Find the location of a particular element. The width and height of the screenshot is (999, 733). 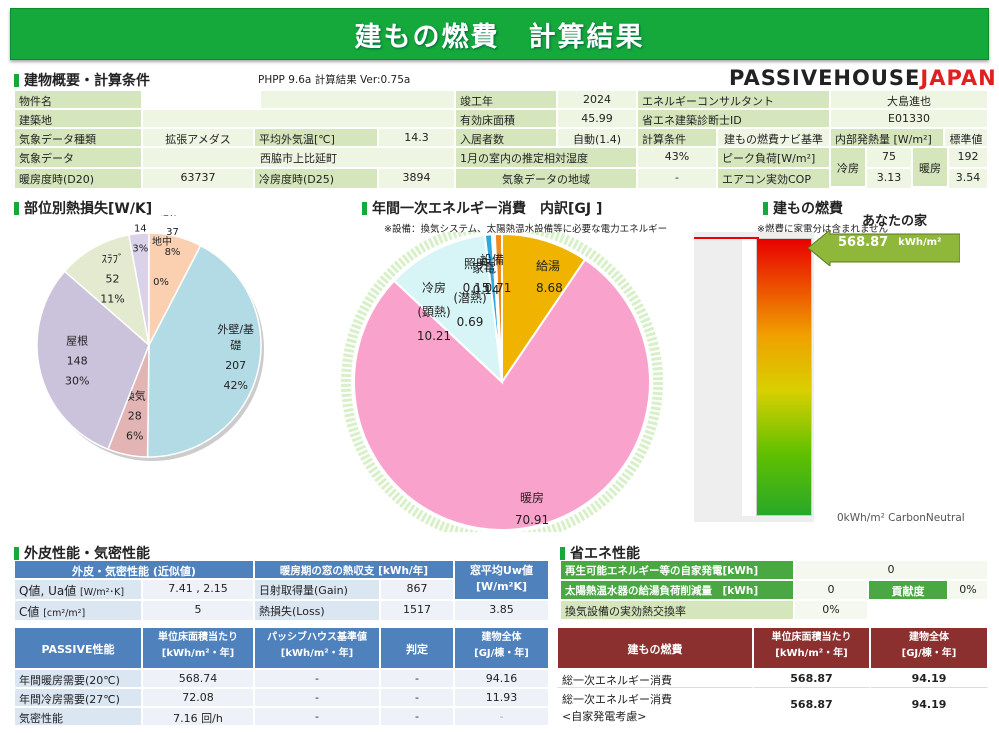

passive-row2-total: - is located at coordinates (501, 716).